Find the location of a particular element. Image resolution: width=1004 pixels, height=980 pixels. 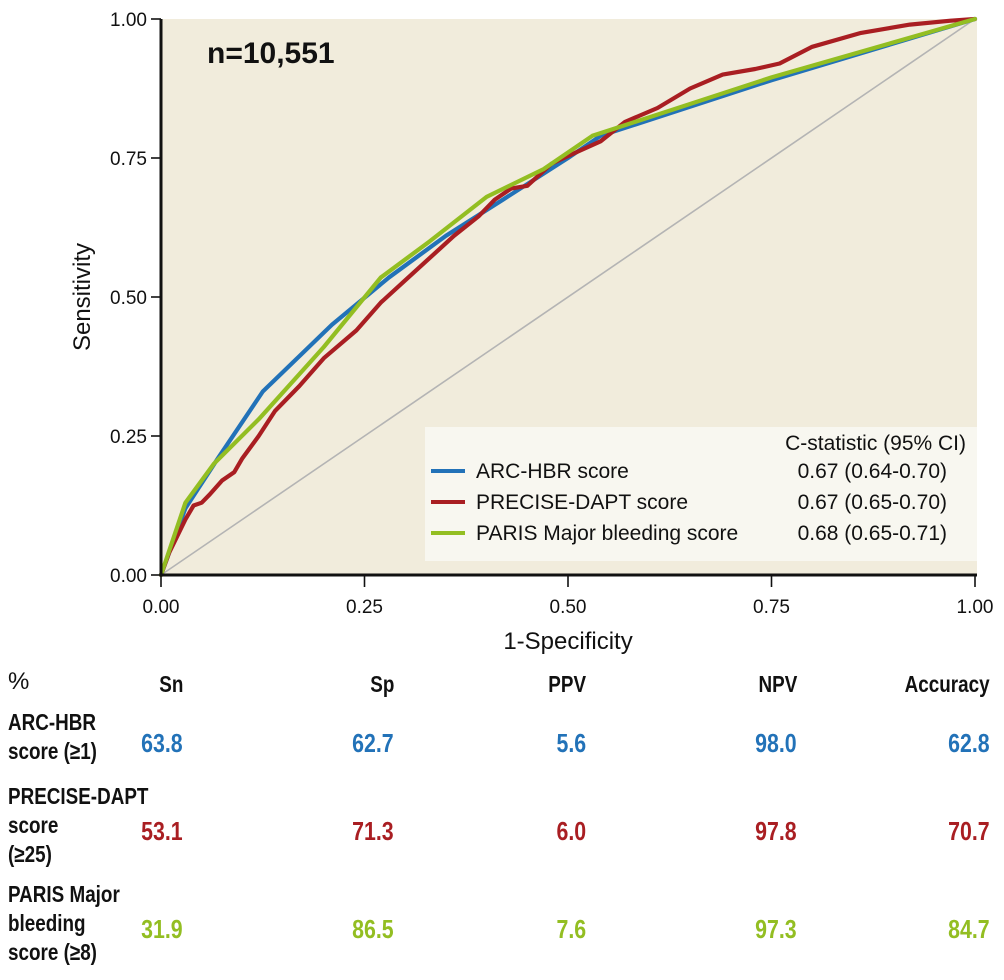

sample-size-annotation: n=10,551 is located at coordinates (271, 53).